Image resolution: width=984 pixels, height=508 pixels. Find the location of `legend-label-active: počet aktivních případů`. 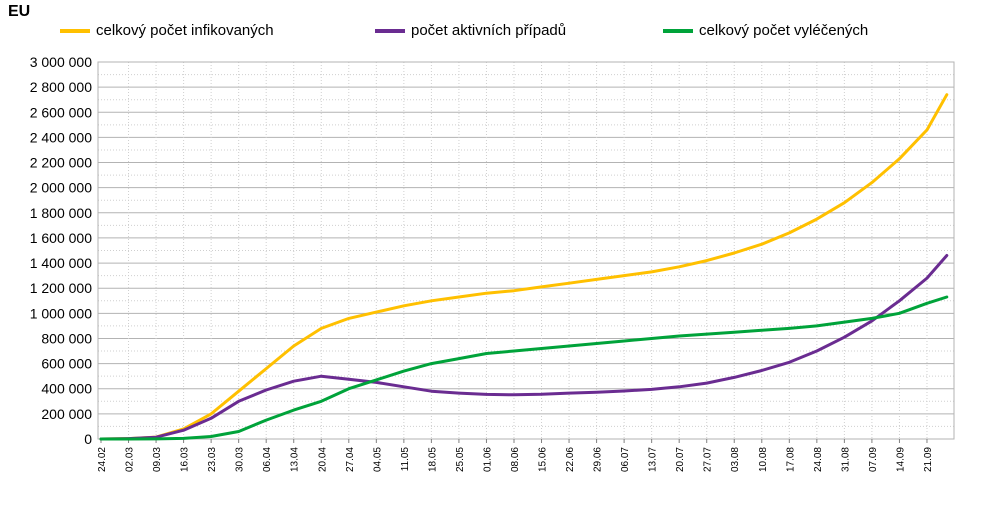

legend-label-active: počet aktivních případů is located at coordinates (489, 30).